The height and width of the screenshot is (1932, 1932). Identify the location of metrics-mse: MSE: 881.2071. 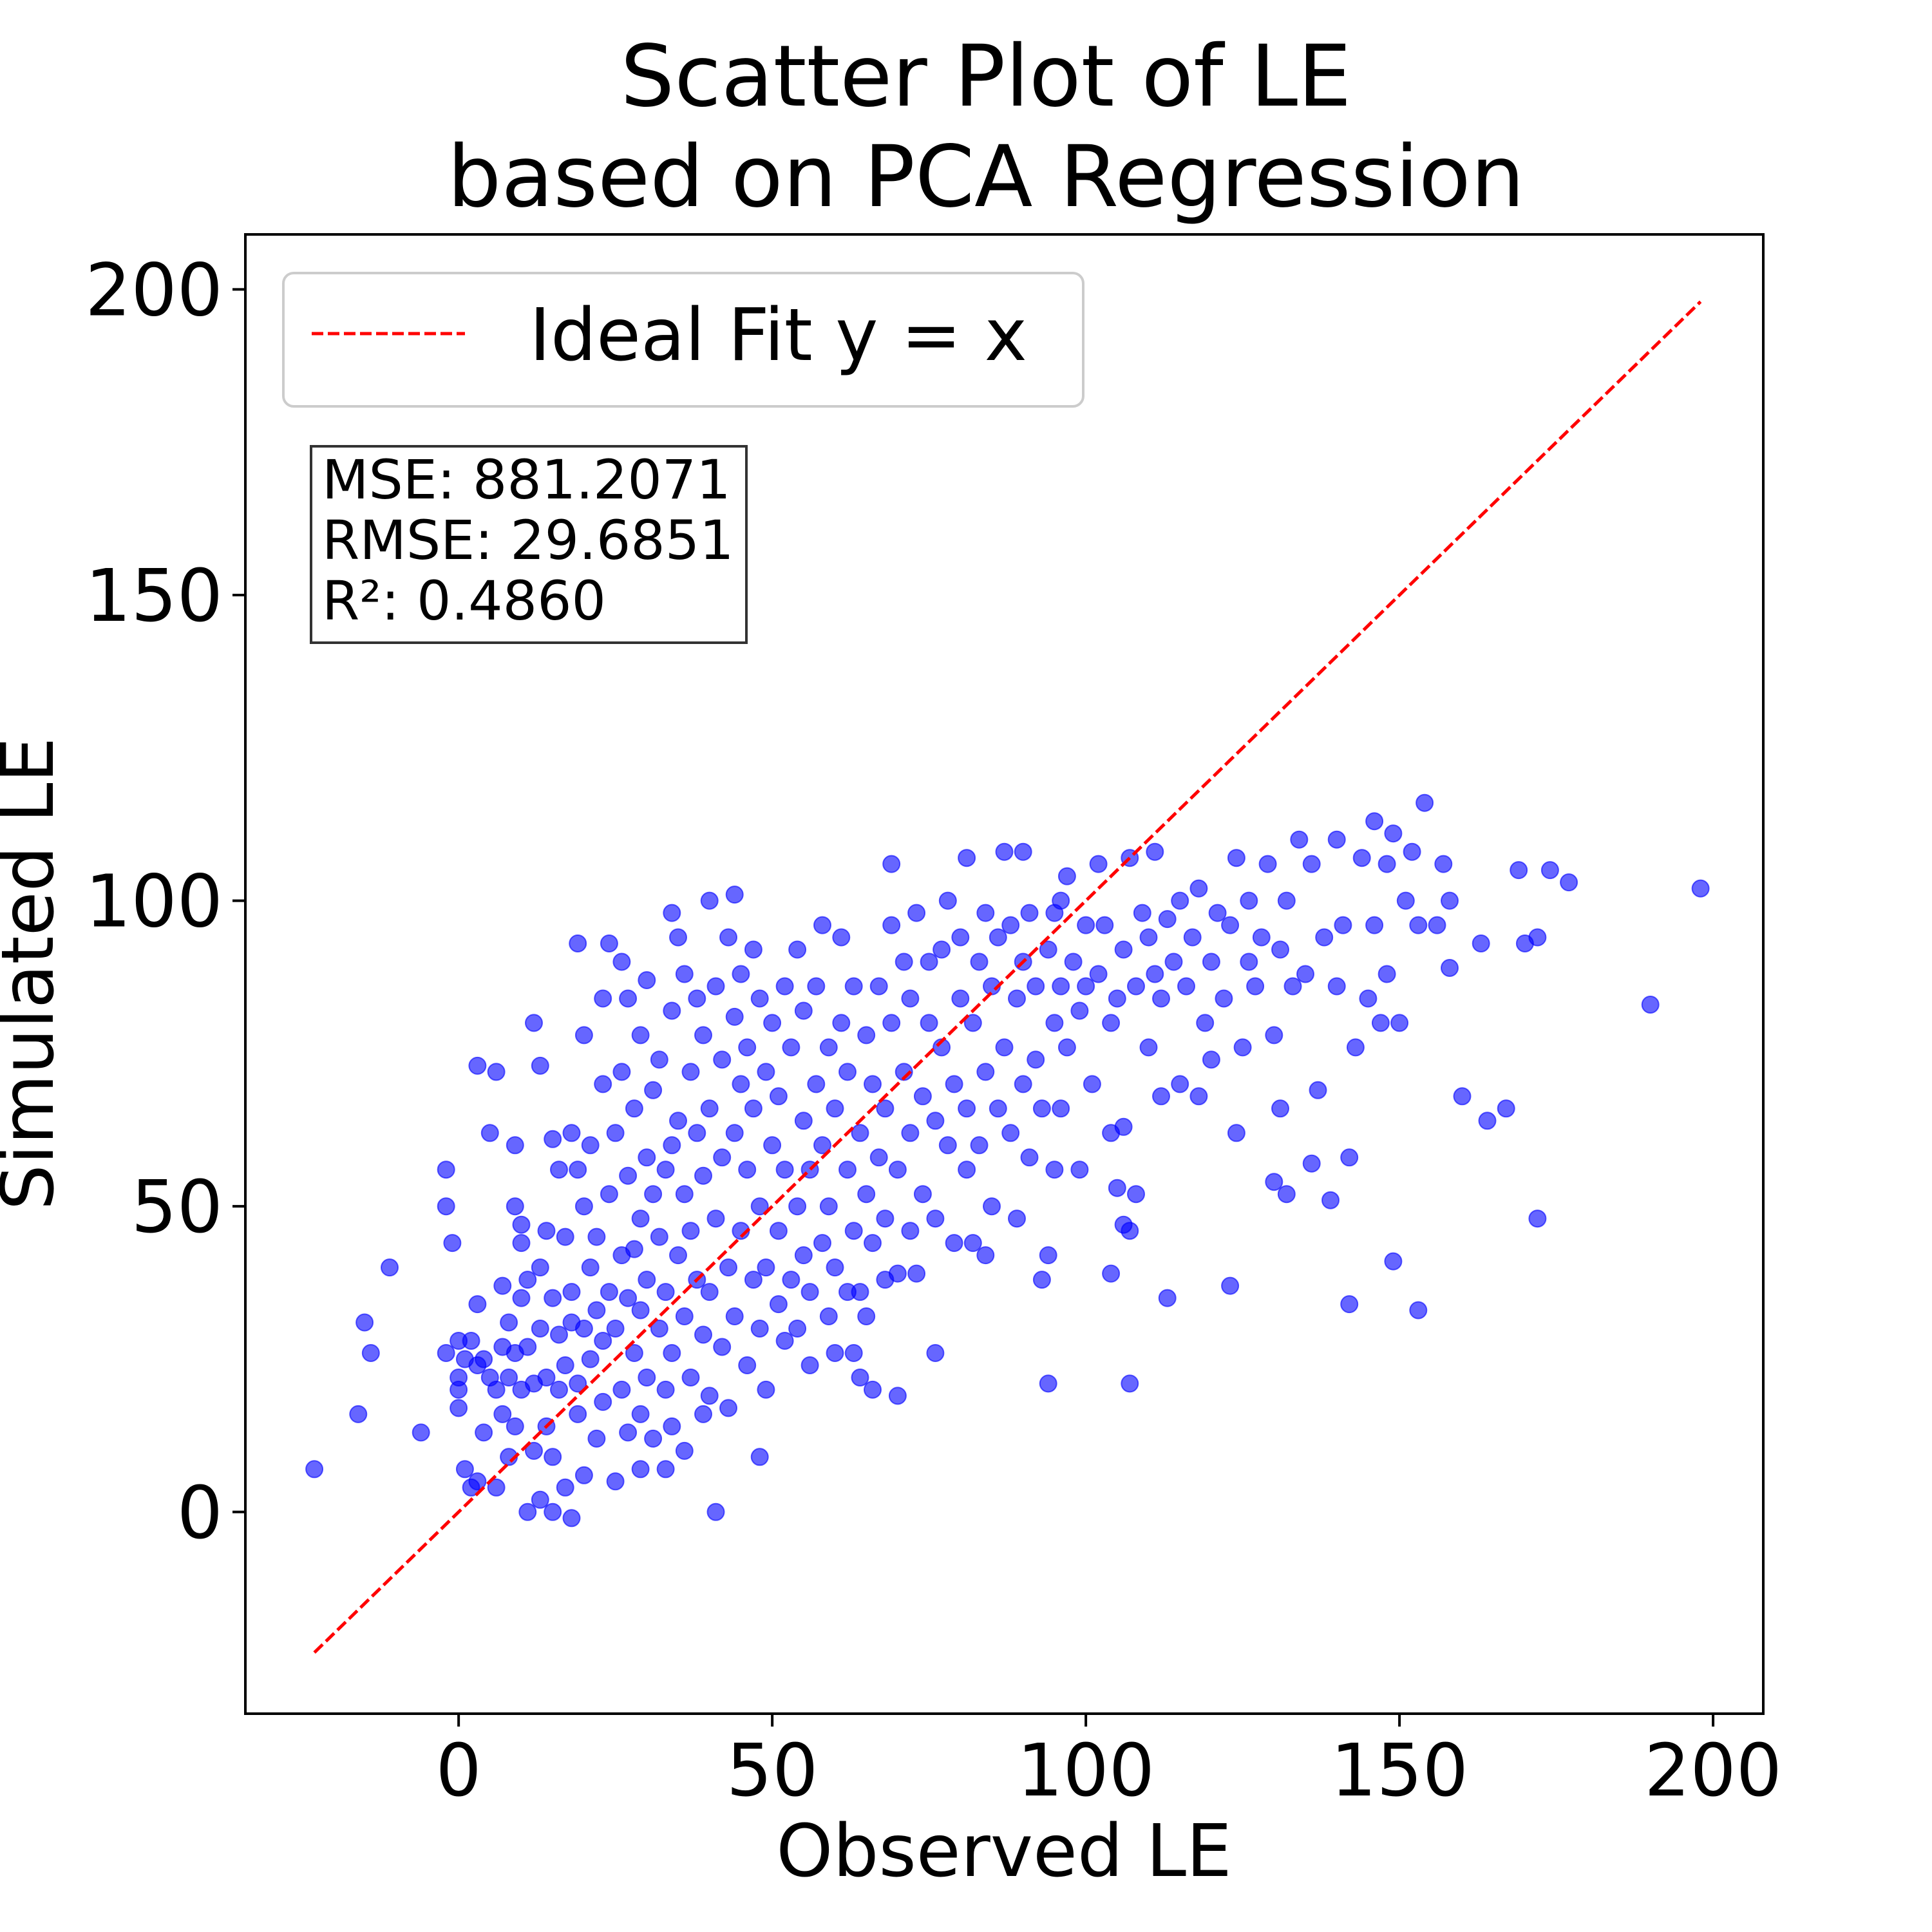
(526, 480).